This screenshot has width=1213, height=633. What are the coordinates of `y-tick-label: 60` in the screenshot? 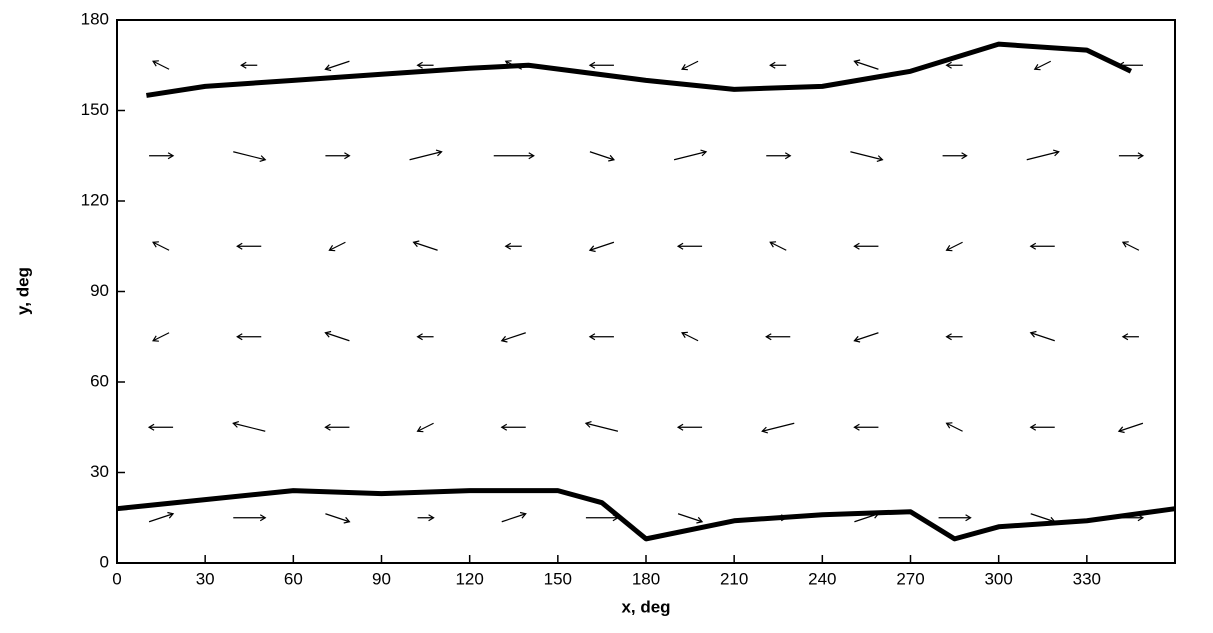 It's located at (99, 380).